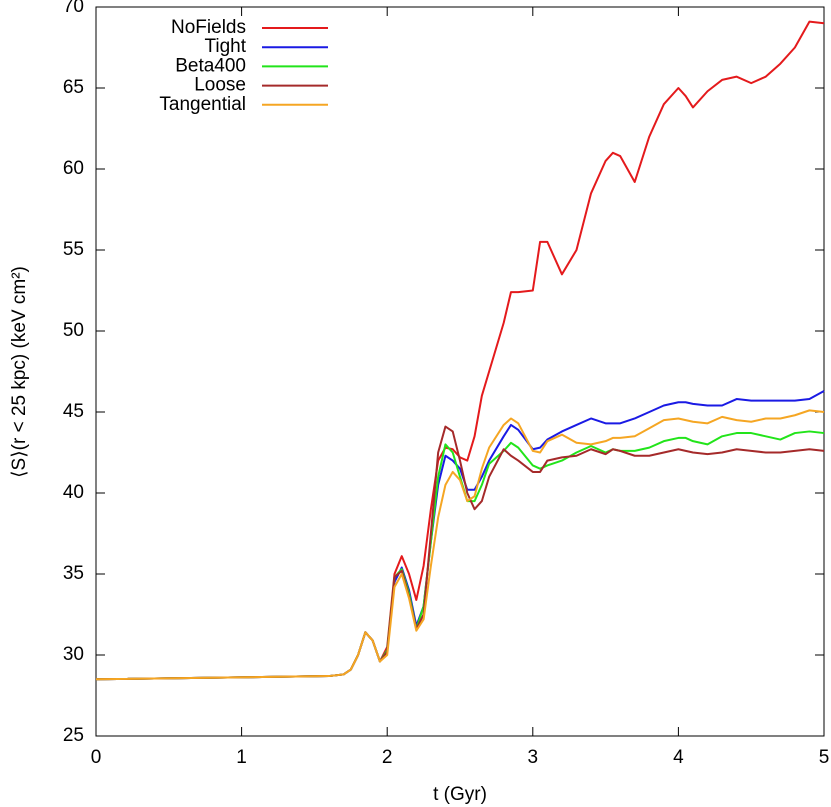  Describe the element at coordinates (460, 794) in the screenshot. I see `x-axis-label: t (Gyr)` at that location.